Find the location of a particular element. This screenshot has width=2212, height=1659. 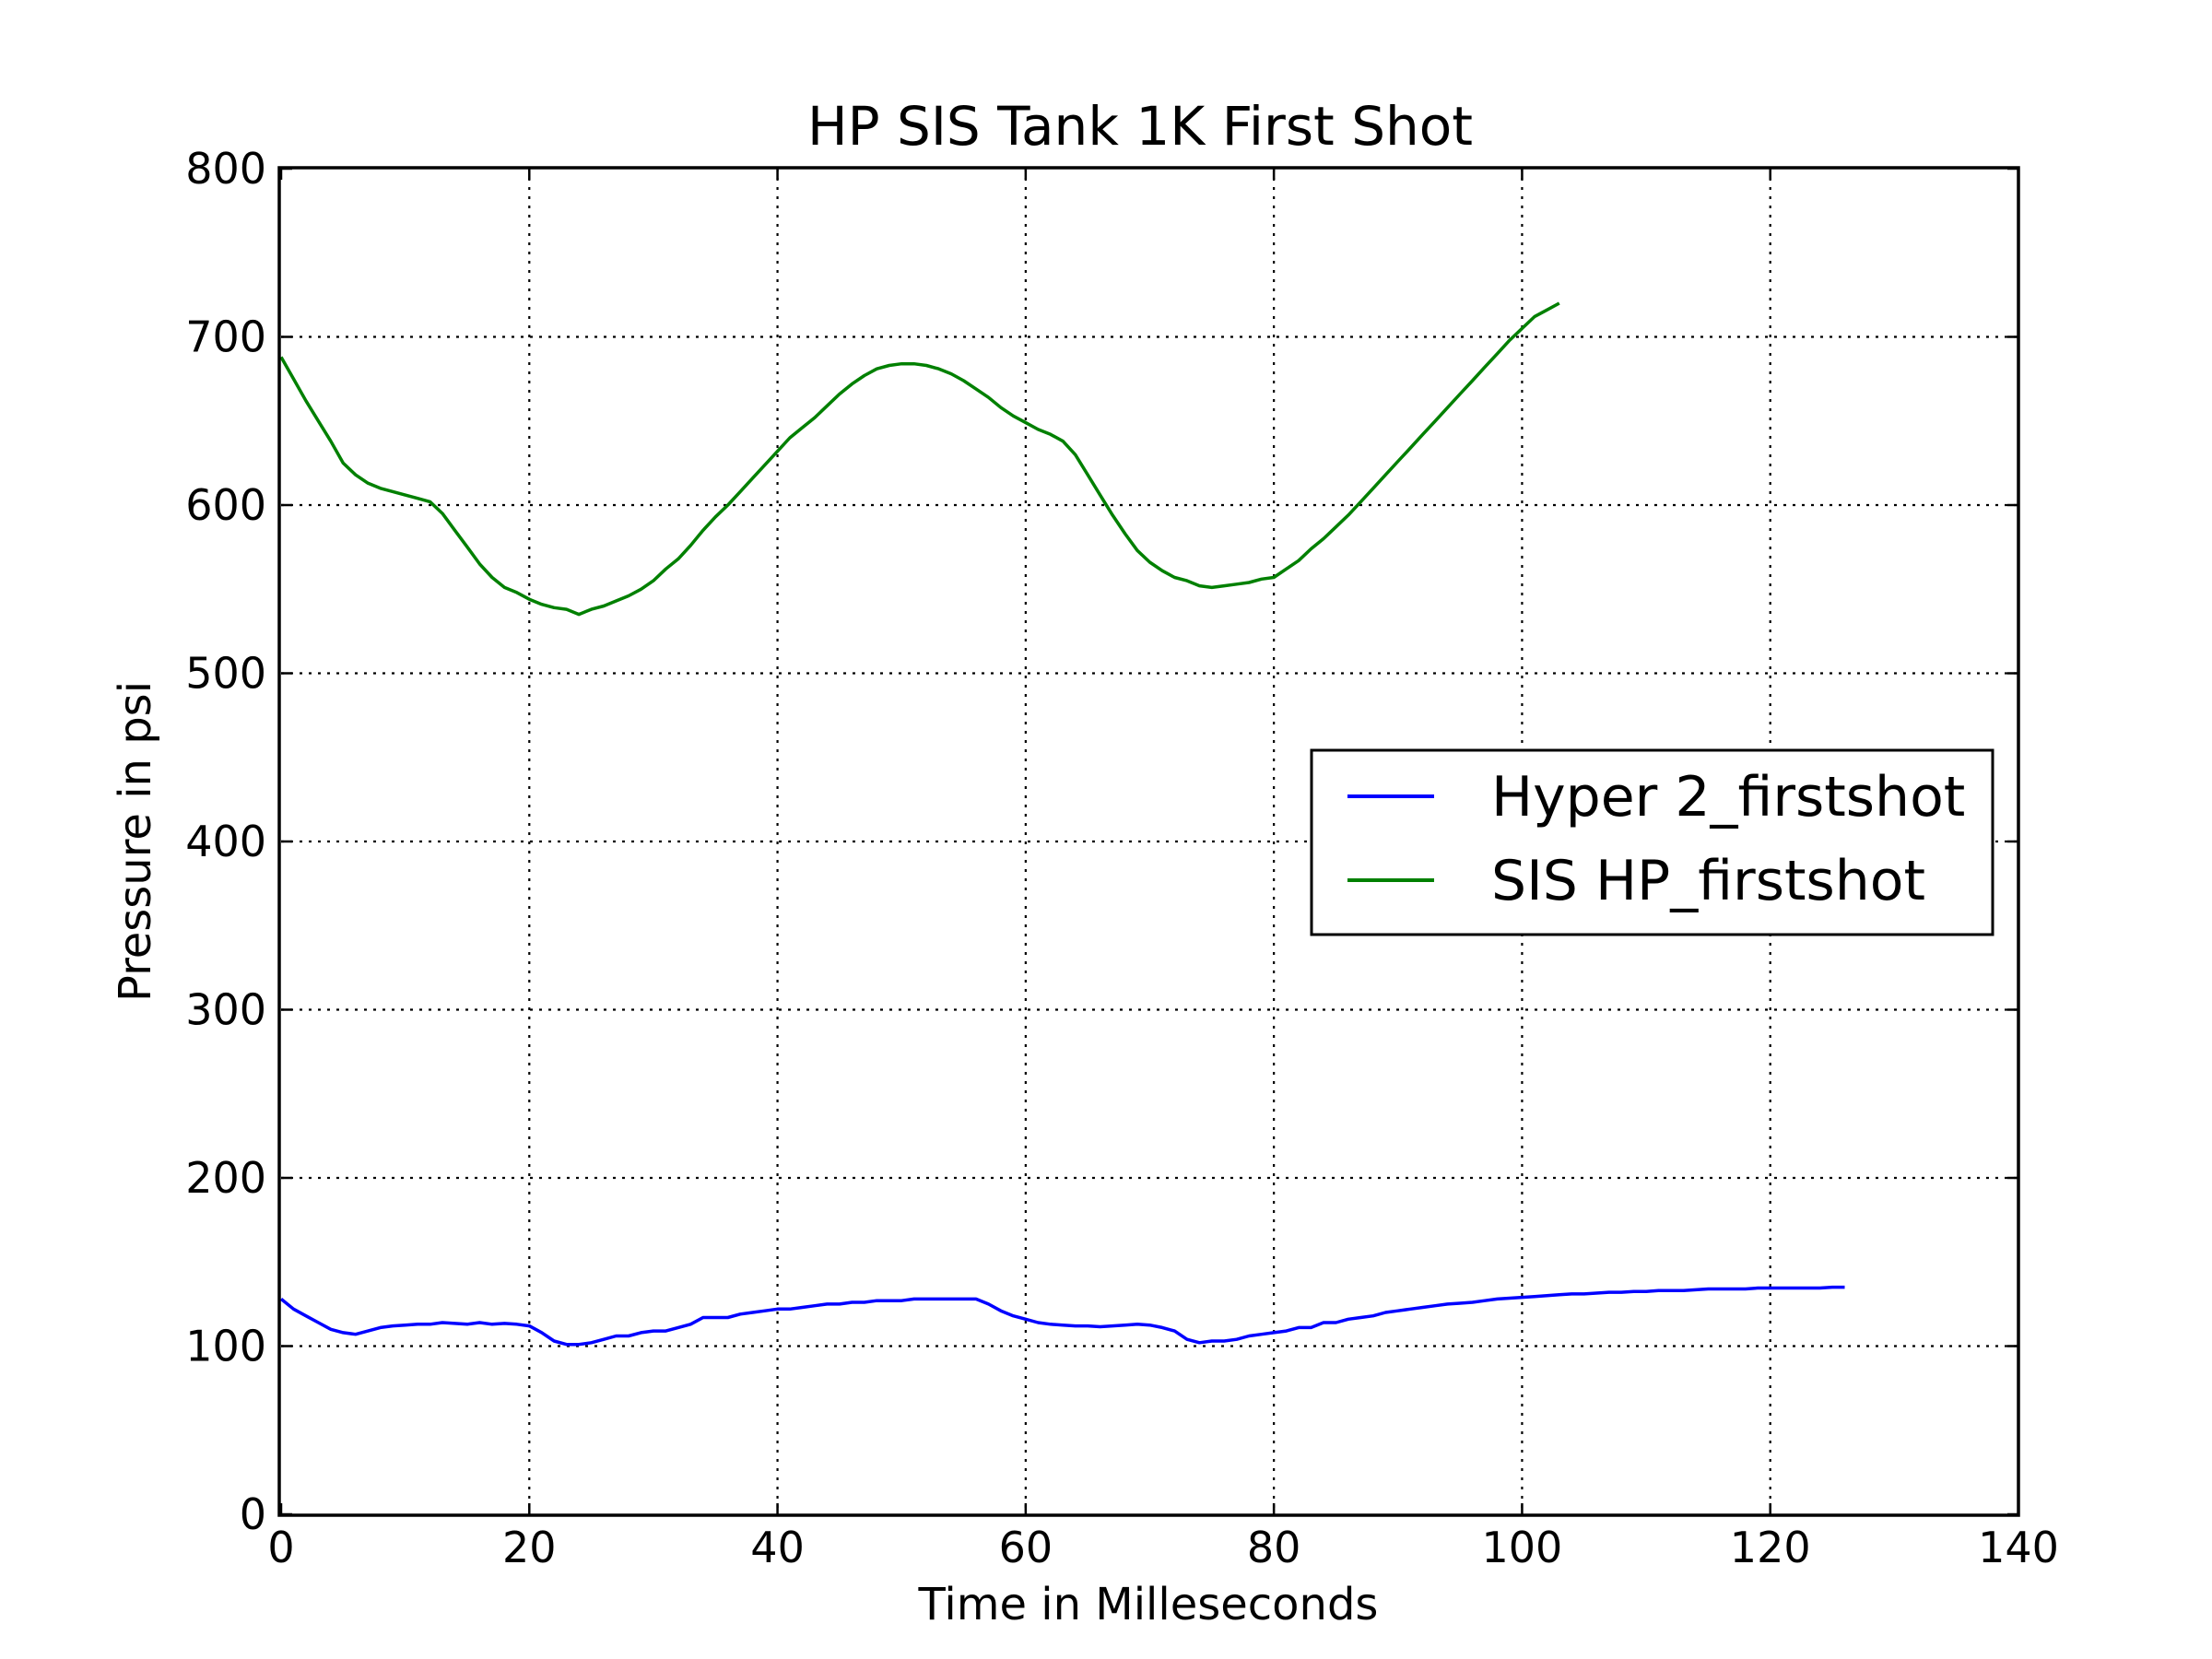

legend: Hyper 2_firstshot SIS HP_firstshot is located at coordinates (1652, 842).